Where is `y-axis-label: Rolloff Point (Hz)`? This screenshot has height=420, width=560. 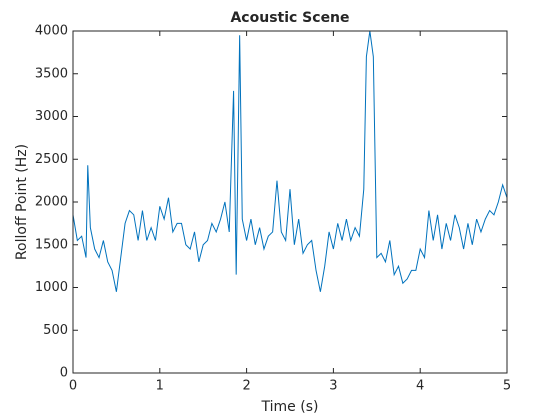
y-axis-label: Rolloff Point (Hz) is located at coordinates (22, 202).